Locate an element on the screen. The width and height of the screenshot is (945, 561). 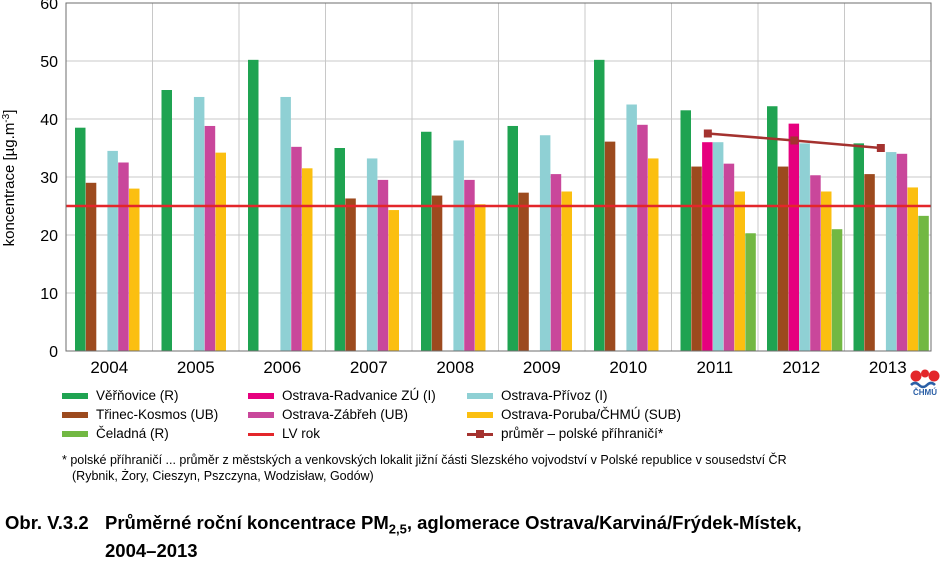
x-tick-label: 2012 is located at coordinates (801, 367).